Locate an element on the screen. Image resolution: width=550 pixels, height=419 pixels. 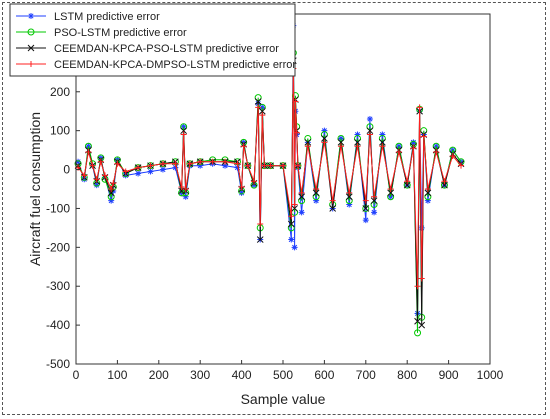
legend-box is located at coordinates (152, 40).